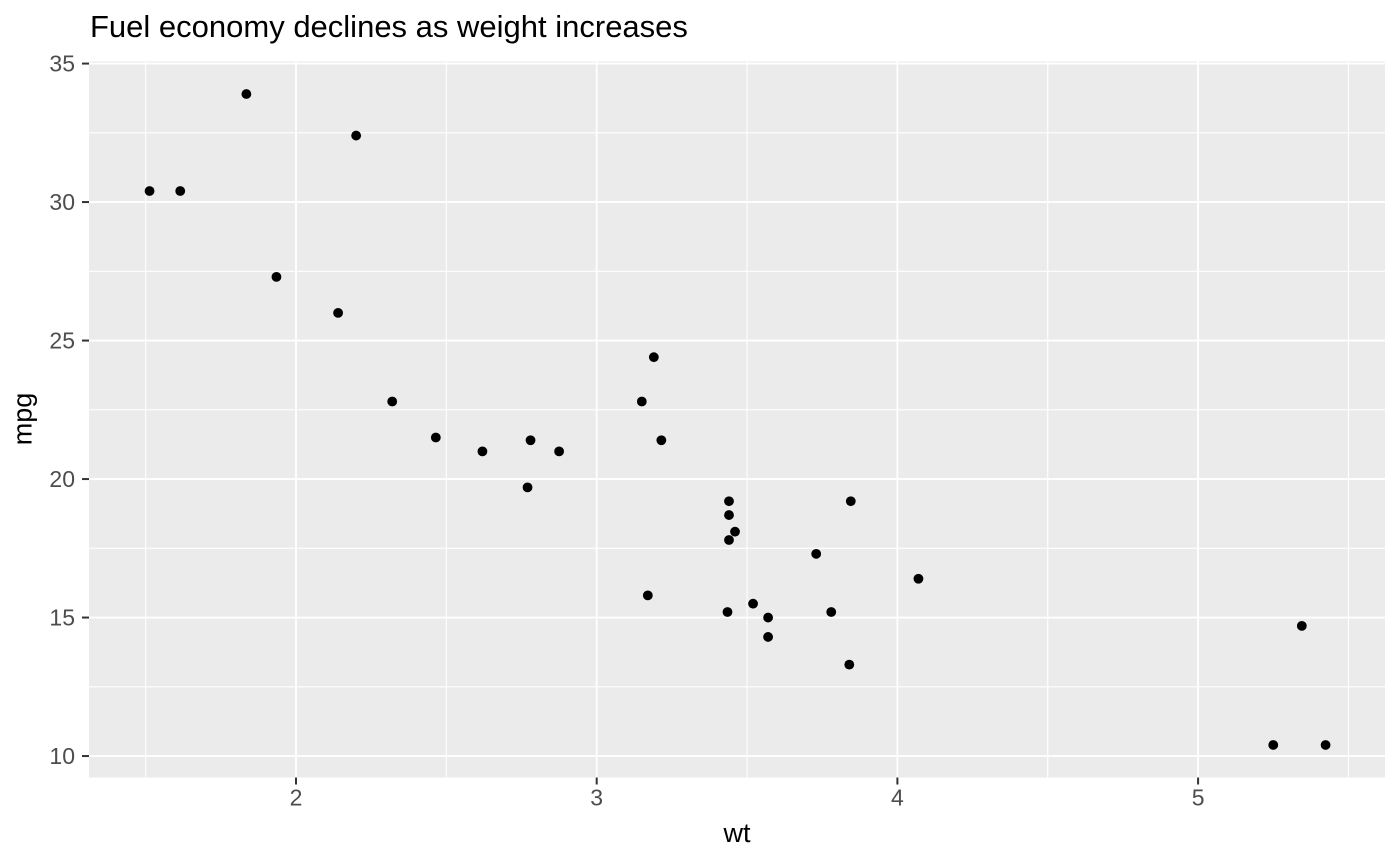  What do you see at coordinates (747, 798) in the screenshot?
I see `x-tick-labels: 2 3 4 5` at bounding box center [747, 798].